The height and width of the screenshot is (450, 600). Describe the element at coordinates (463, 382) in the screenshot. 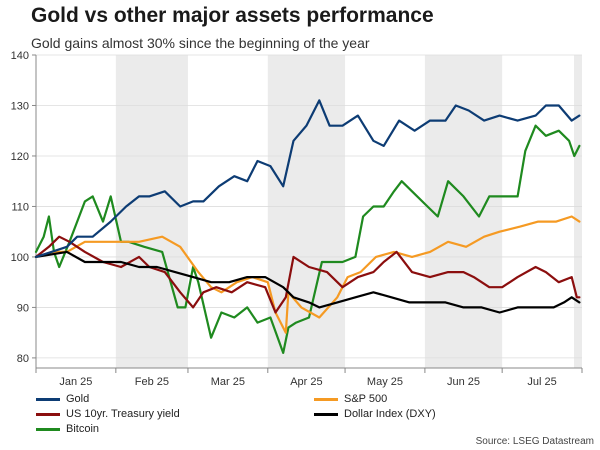

I see `x-tick-label: Jun 25` at that location.